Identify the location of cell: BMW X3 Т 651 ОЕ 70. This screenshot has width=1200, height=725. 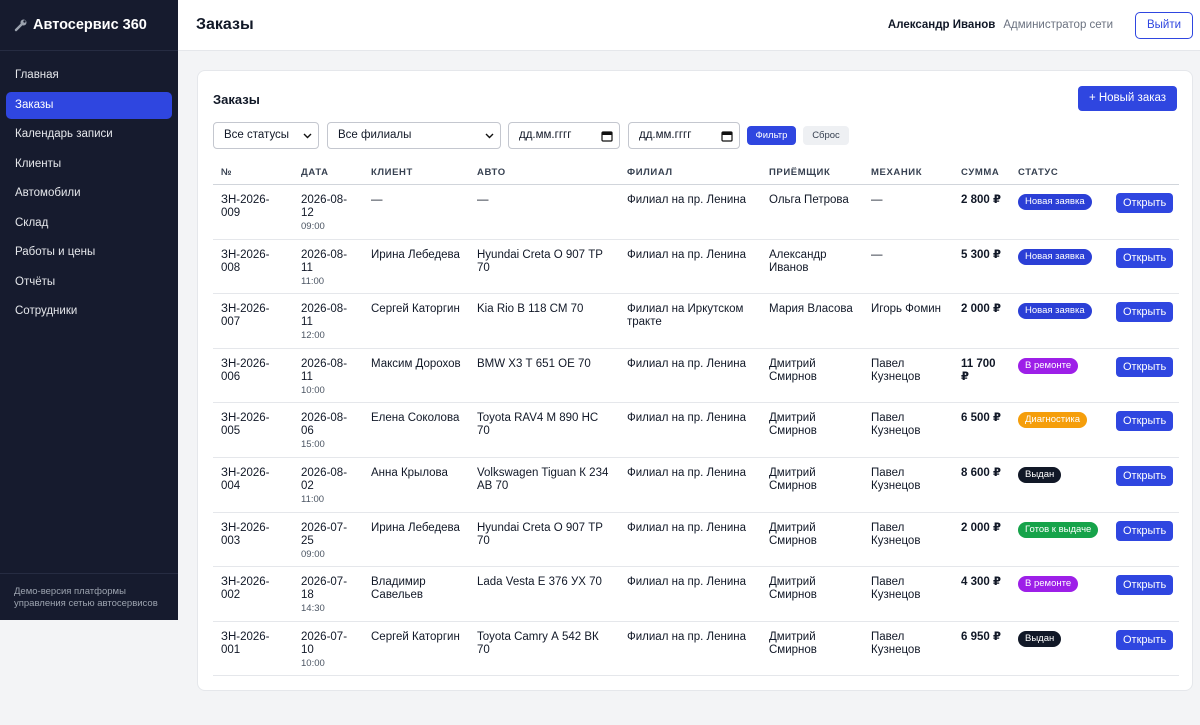
(544, 376).